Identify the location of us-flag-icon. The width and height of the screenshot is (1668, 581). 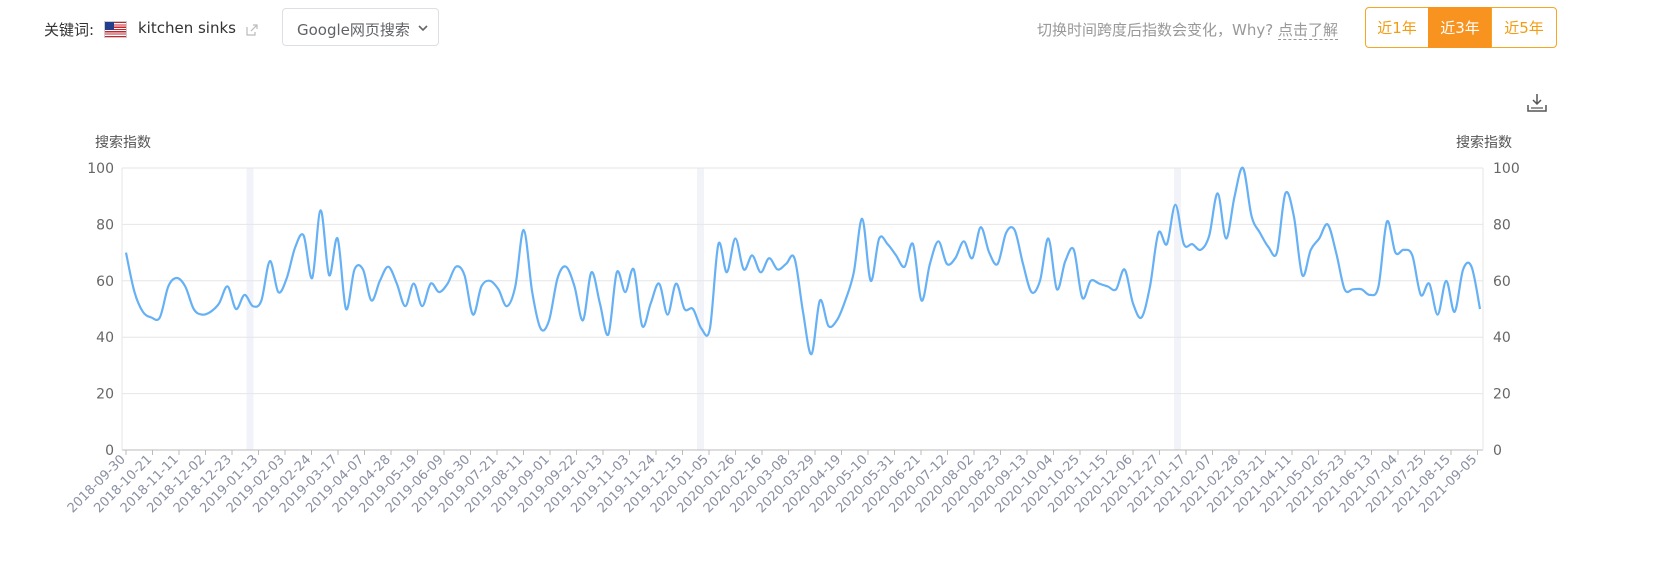
(115, 29).